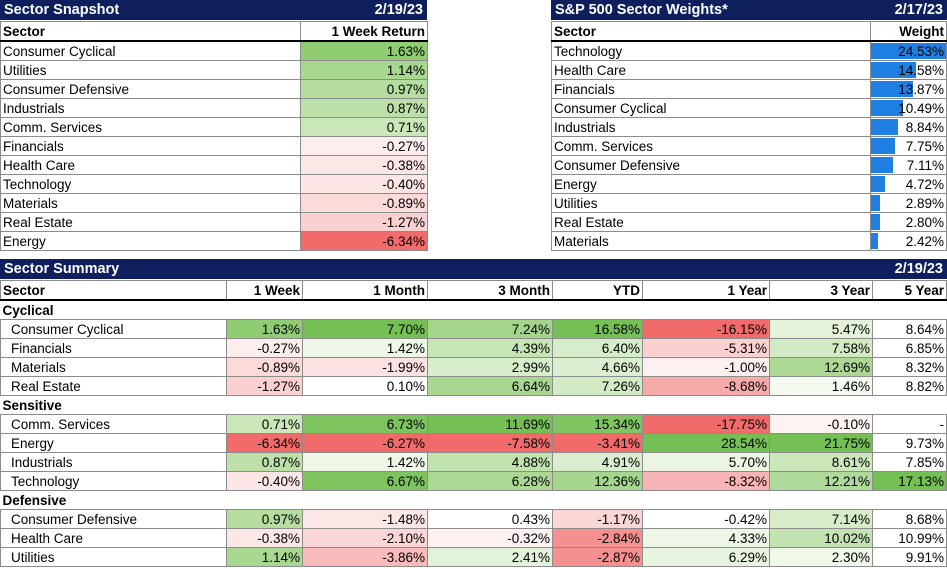 The width and height of the screenshot is (947, 569). I want to click on return-value: 6.40%, so click(597, 348).